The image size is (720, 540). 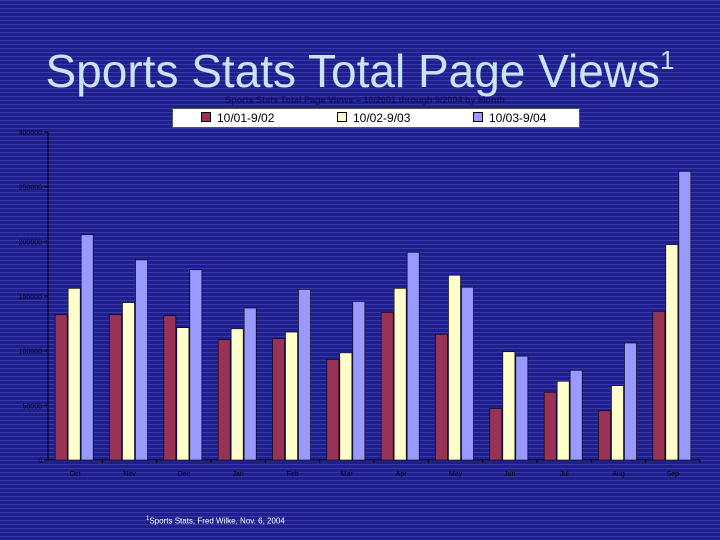 What do you see at coordinates (30, 133) in the screenshot?
I see `y-tick-label: 300000` at bounding box center [30, 133].